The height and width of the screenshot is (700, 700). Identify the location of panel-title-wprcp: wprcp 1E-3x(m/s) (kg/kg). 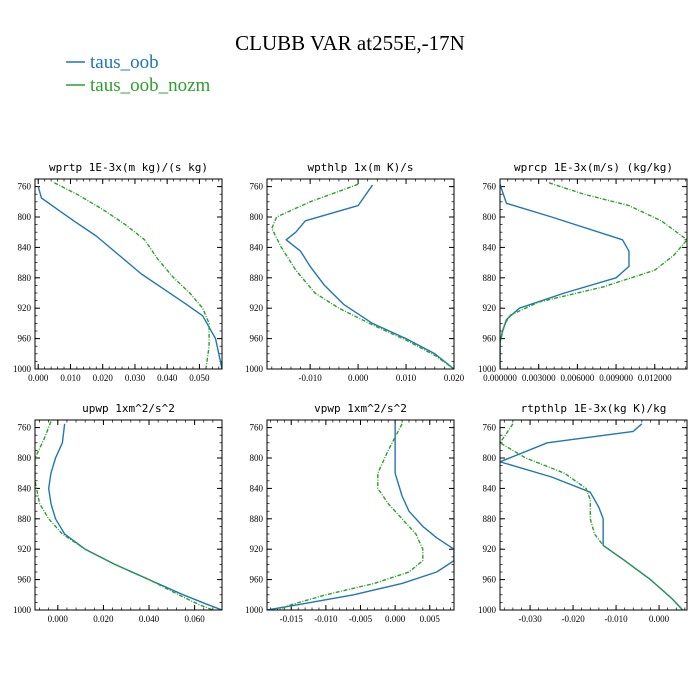
(593, 167).